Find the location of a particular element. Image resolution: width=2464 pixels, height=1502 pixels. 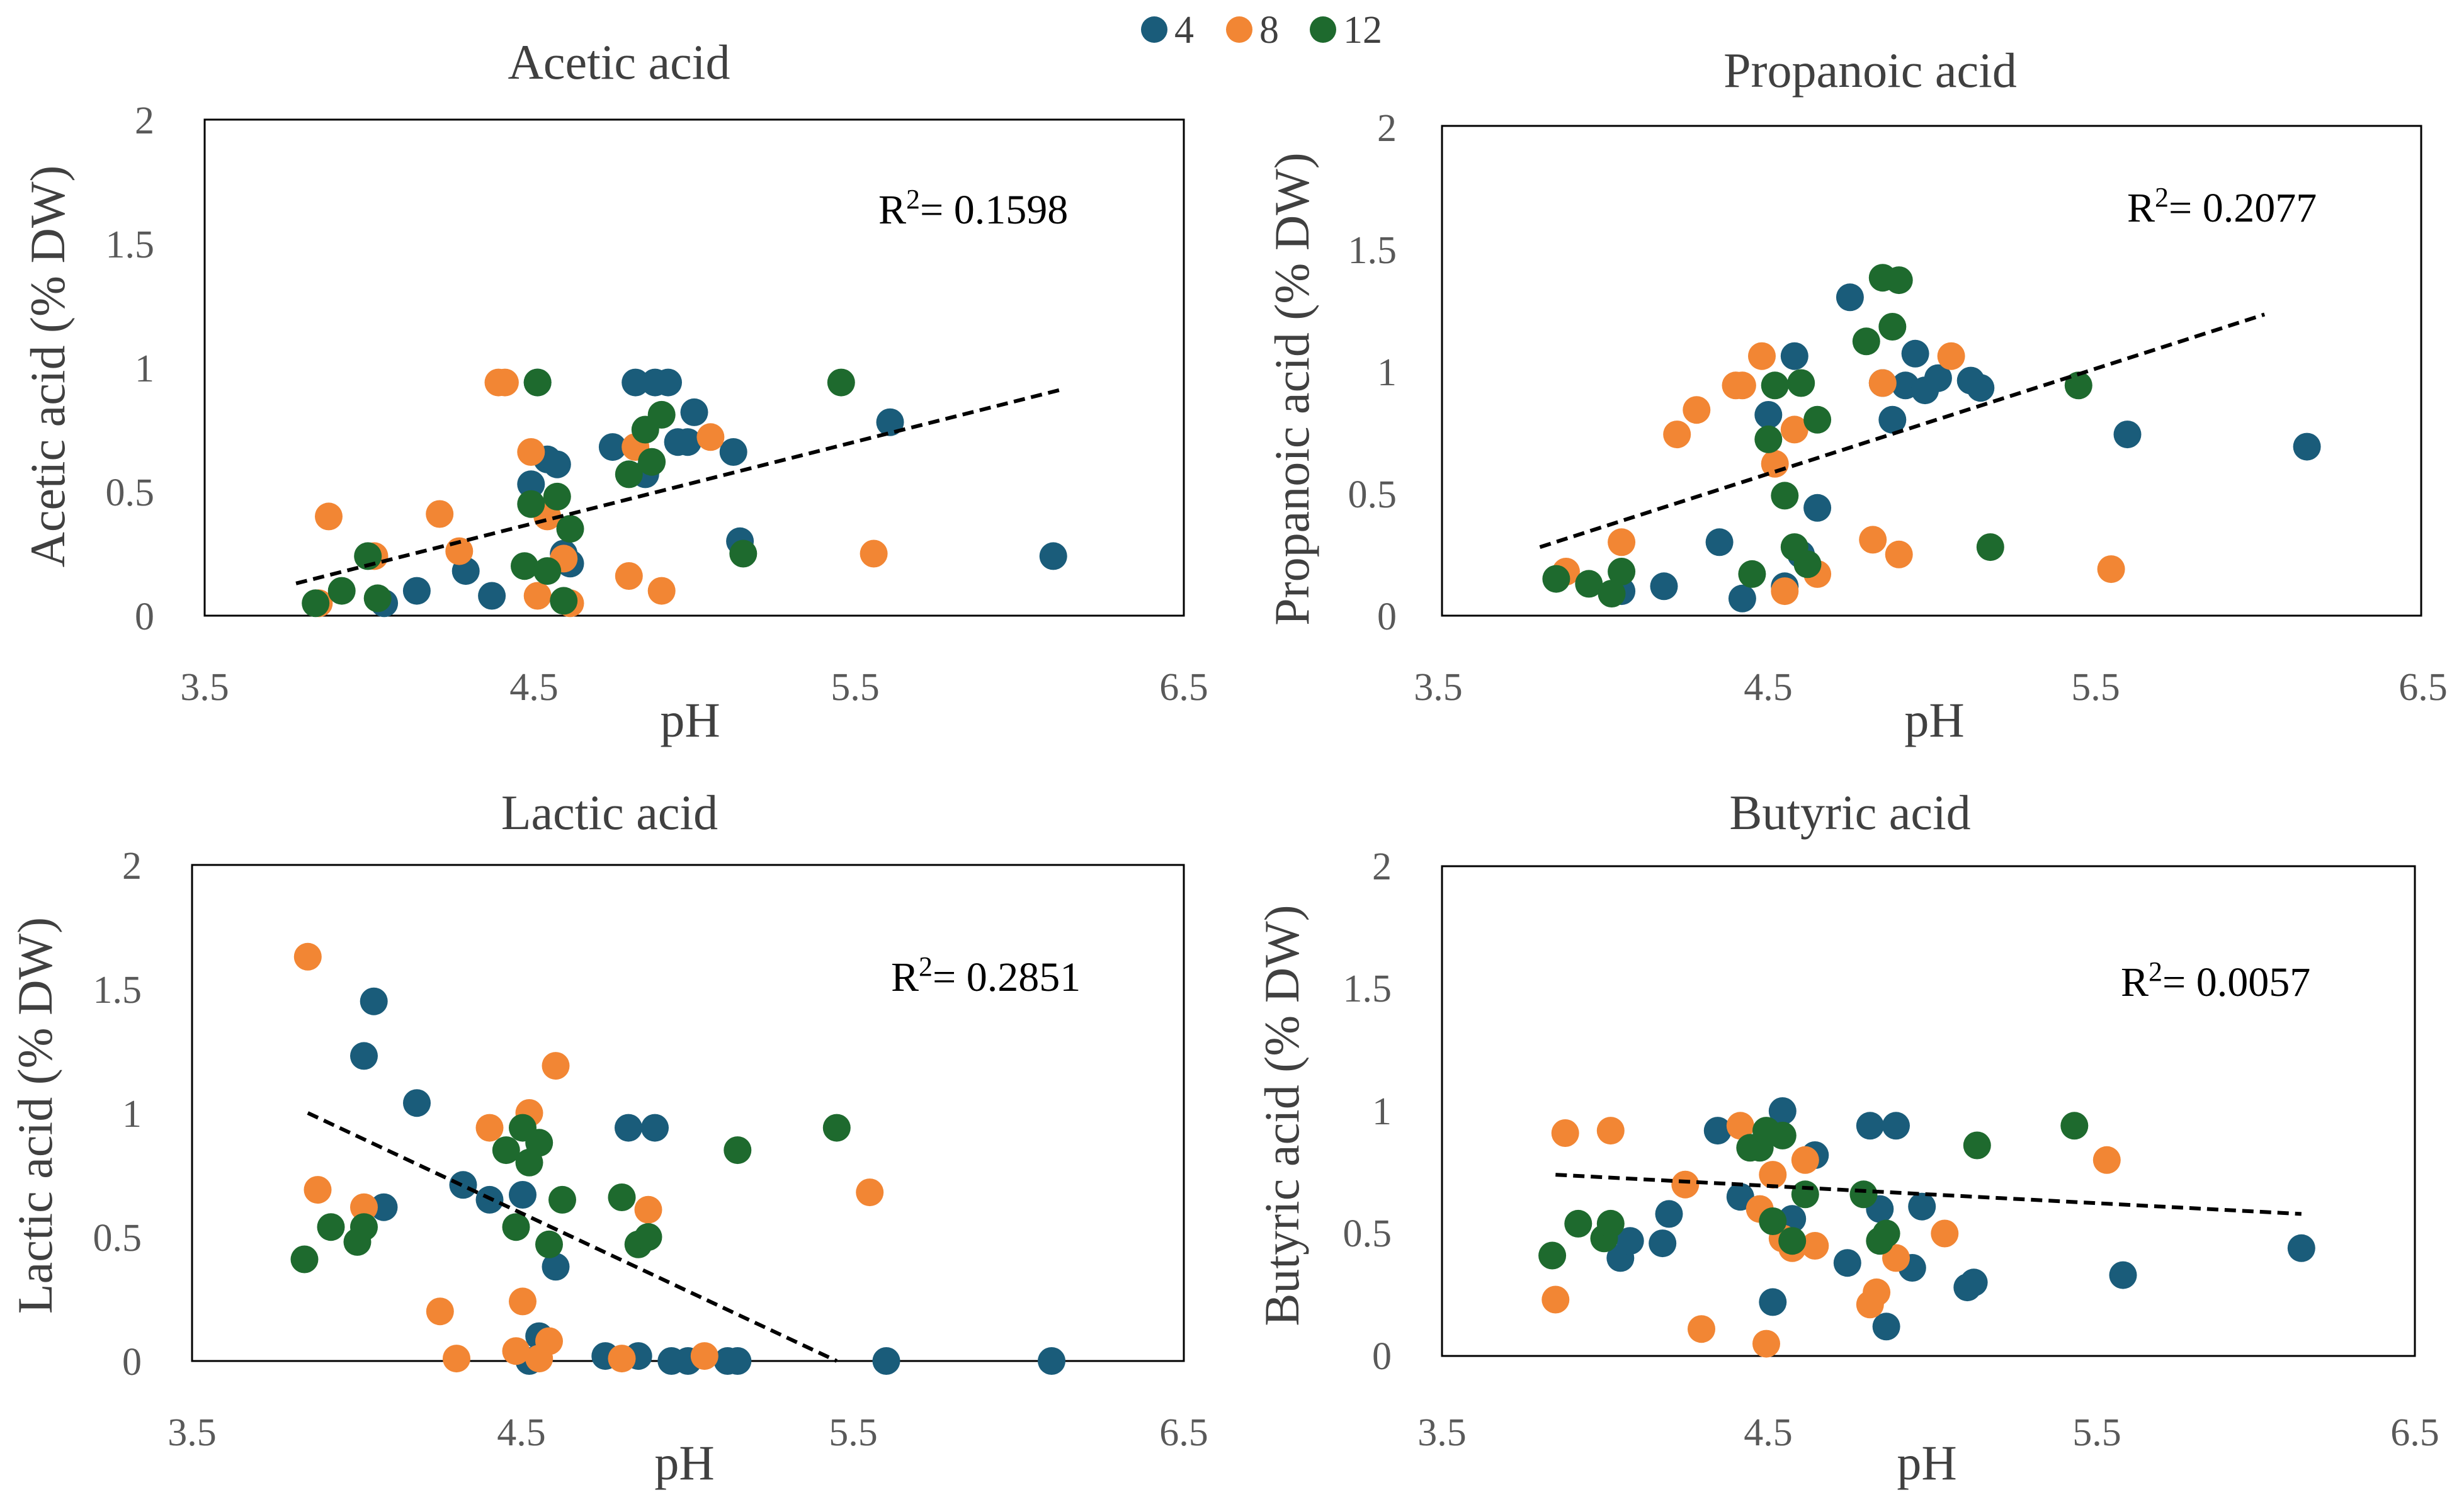

r-squared-superscript: 2 is located at coordinates (913, 199).